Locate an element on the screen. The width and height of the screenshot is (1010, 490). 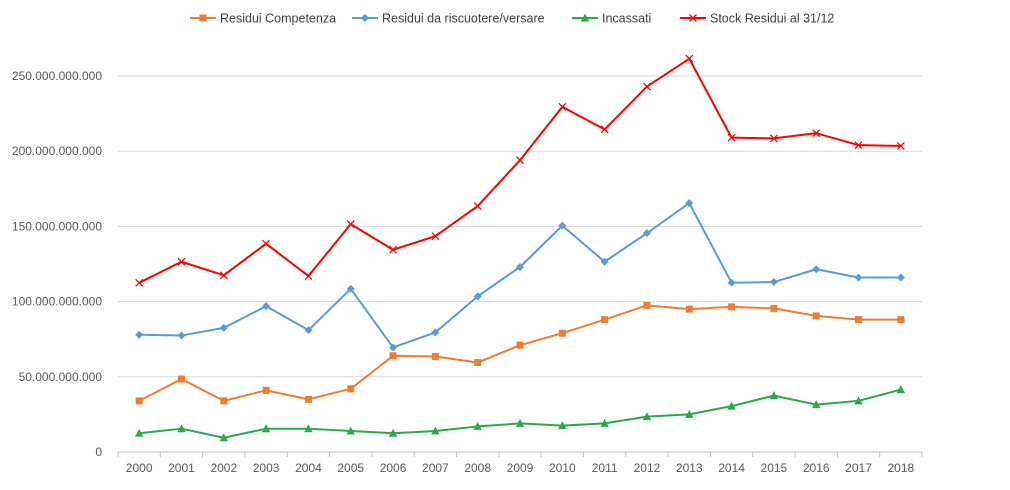
legend-item: Residui Competenza is located at coordinates (263, 19).